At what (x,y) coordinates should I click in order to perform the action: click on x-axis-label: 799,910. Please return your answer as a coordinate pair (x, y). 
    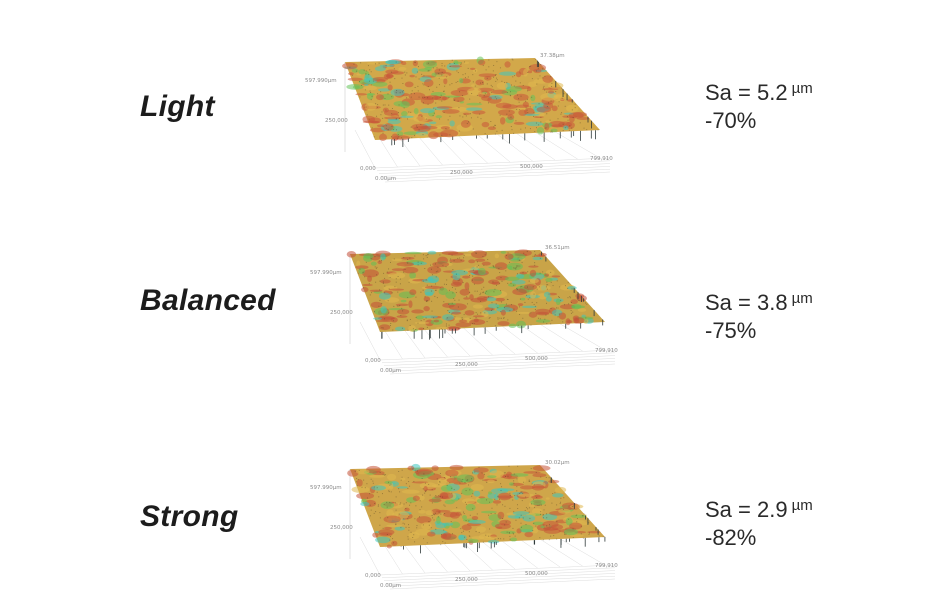
    Looking at the image, I should click on (606, 351).